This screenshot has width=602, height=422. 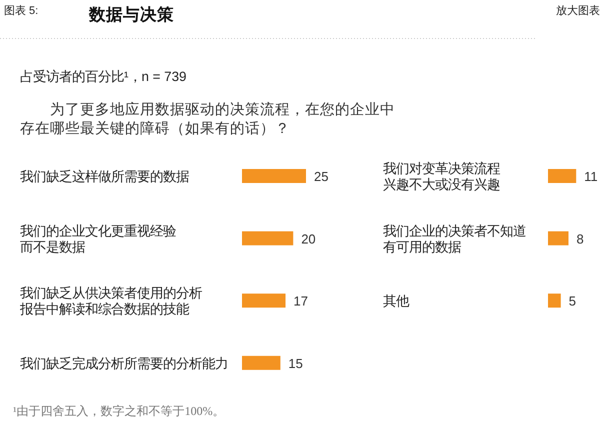 What do you see at coordinates (111, 300) in the screenshot?
I see `category-label: 我们缺乏从供决策者使用的分析报告中解读和综合数据的技能` at bounding box center [111, 300].